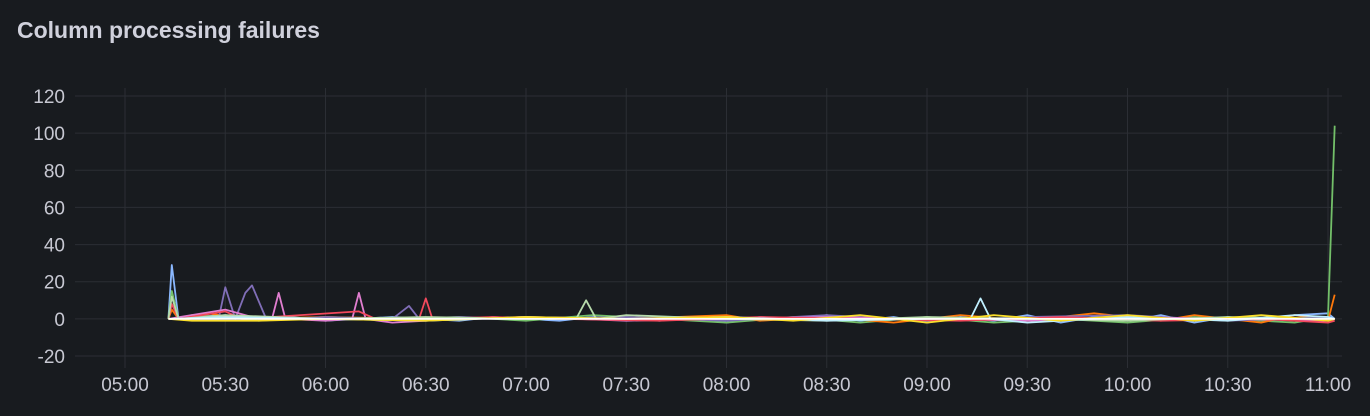  I want to click on y-tick-label: 80, so click(54, 171).